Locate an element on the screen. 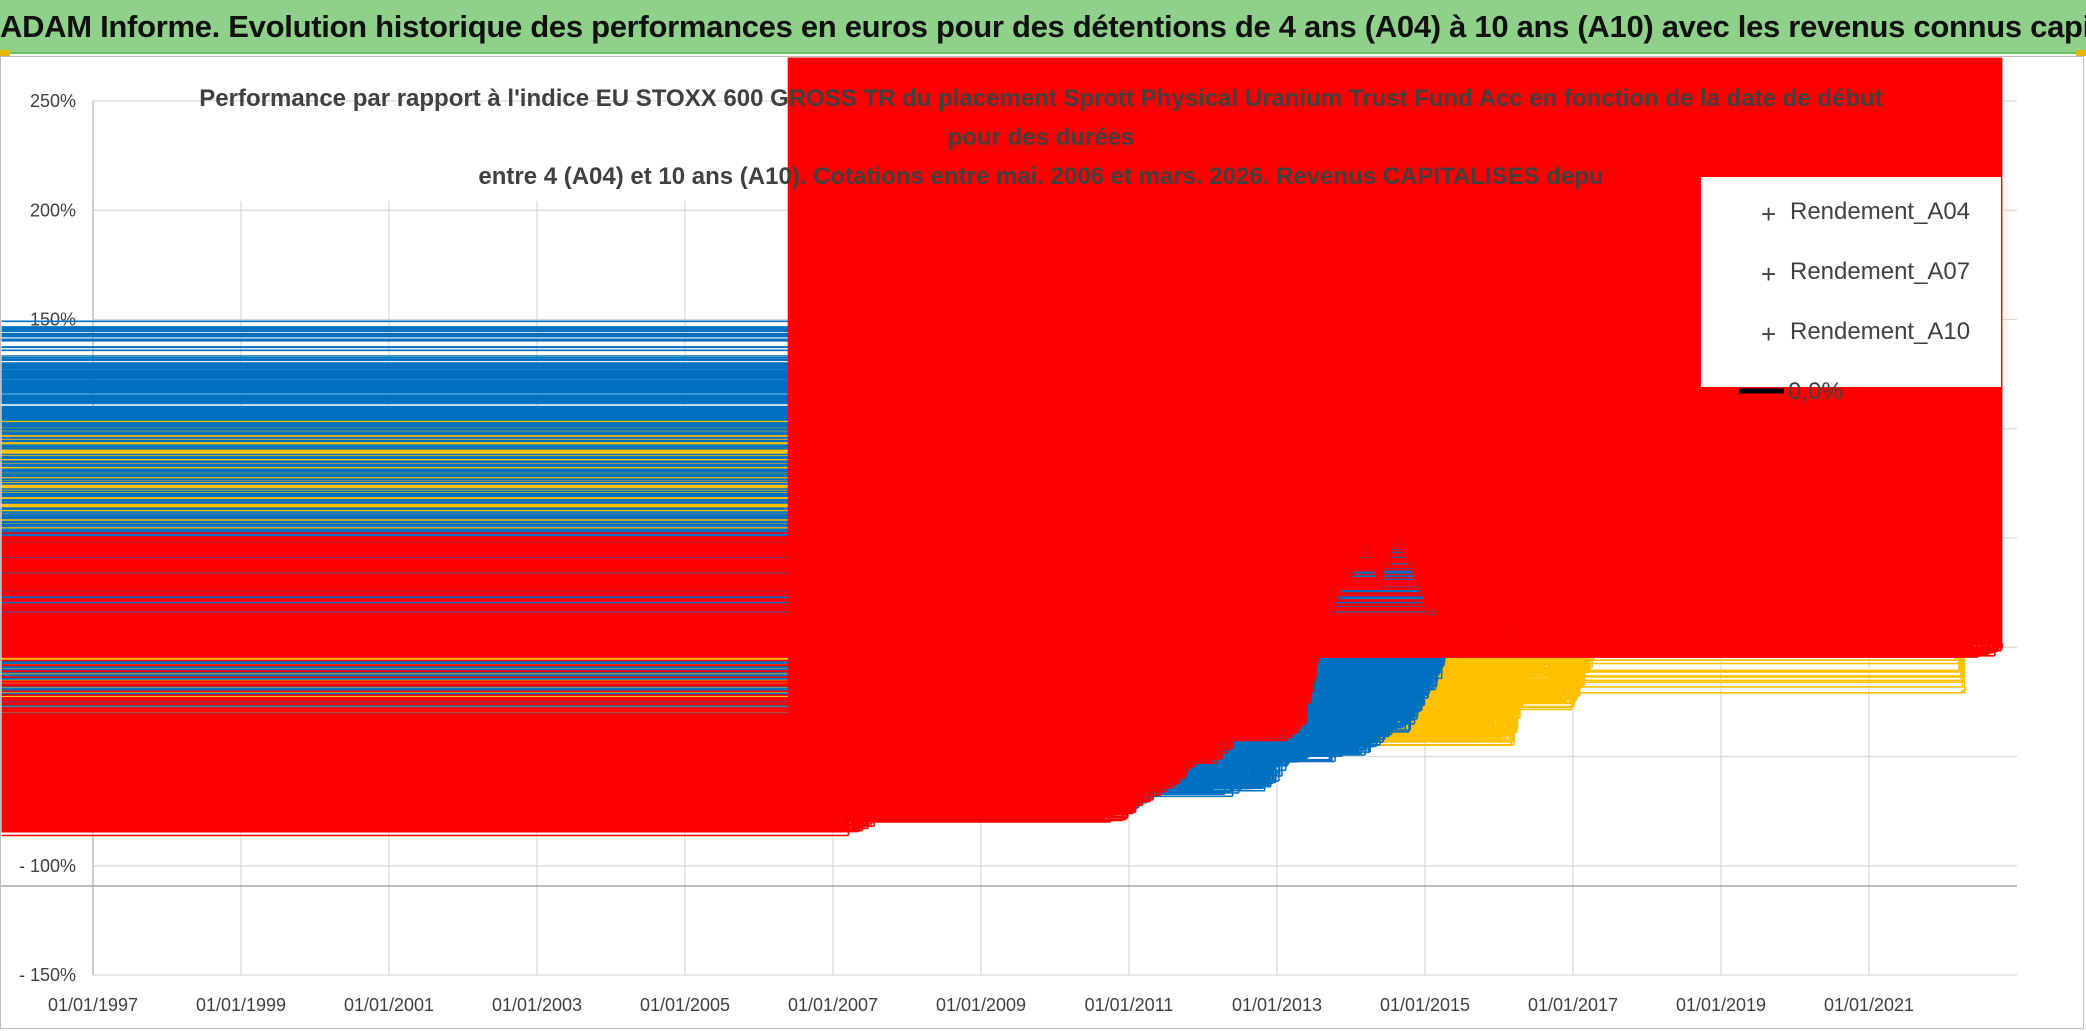  banner-corner-left is located at coordinates (5, 53).